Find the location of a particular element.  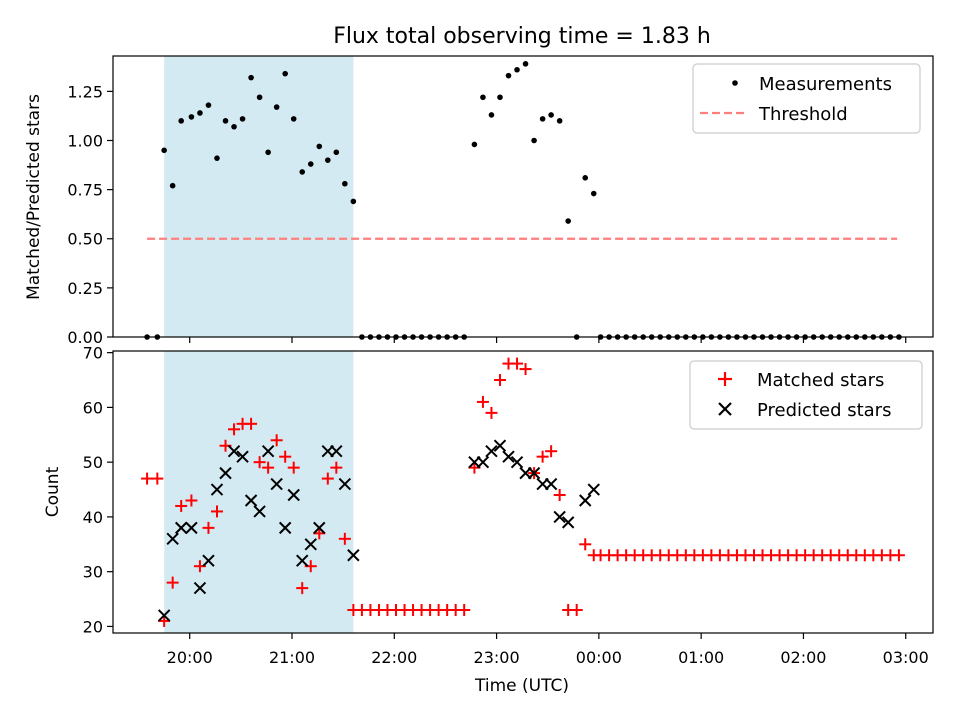

predicted-stars-legend-label: Predicted stars is located at coordinates (824, 410).